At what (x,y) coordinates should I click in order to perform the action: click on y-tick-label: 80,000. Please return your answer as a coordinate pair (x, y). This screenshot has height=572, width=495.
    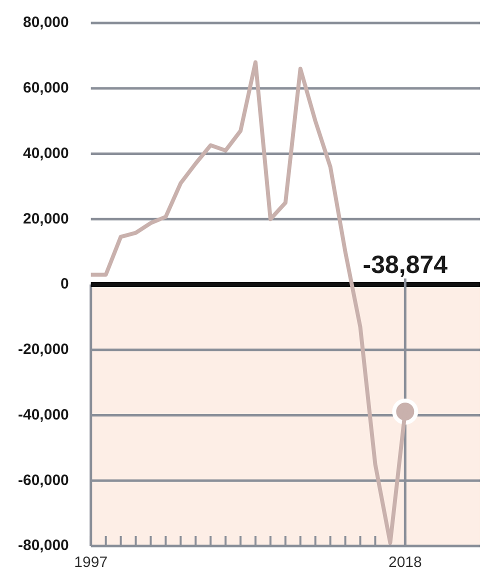
    Looking at the image, I should click on (45, 23).